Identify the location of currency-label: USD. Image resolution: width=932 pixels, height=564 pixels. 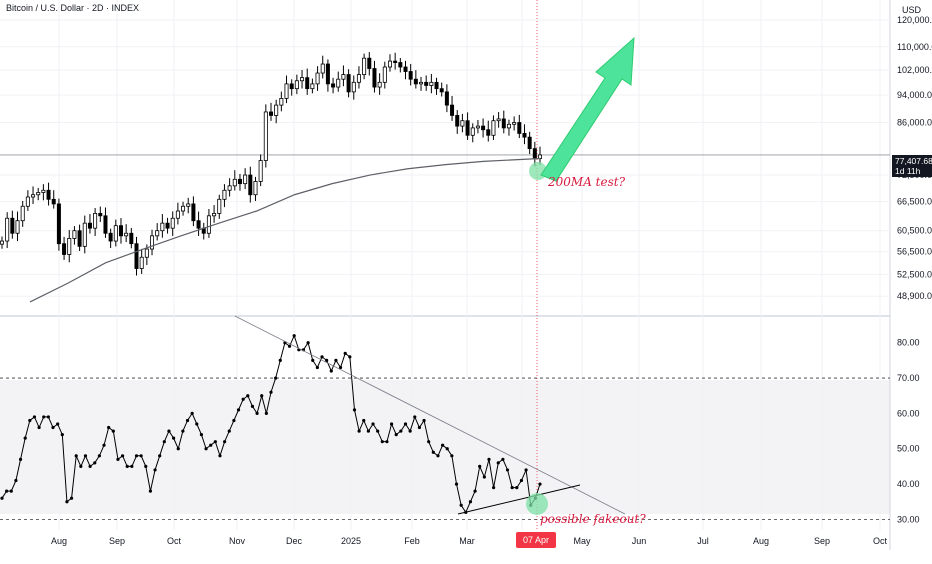
(912, 10).